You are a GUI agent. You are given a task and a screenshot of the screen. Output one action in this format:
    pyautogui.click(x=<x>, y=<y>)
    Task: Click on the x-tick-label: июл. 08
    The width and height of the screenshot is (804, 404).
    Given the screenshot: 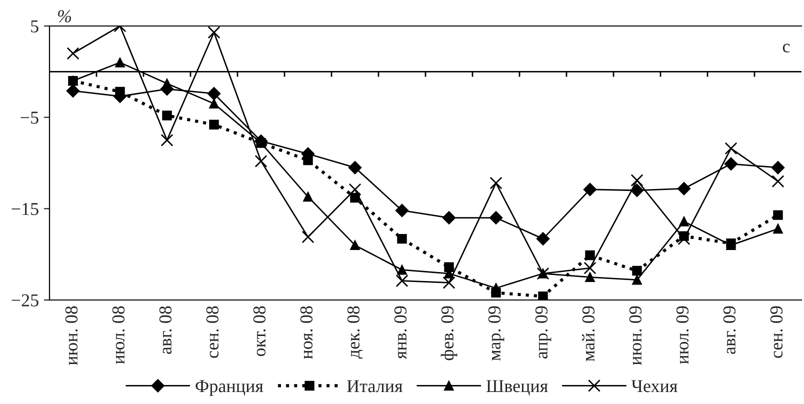 What is the action you would take?
    pyautogui.click(x=118, y=335)
    